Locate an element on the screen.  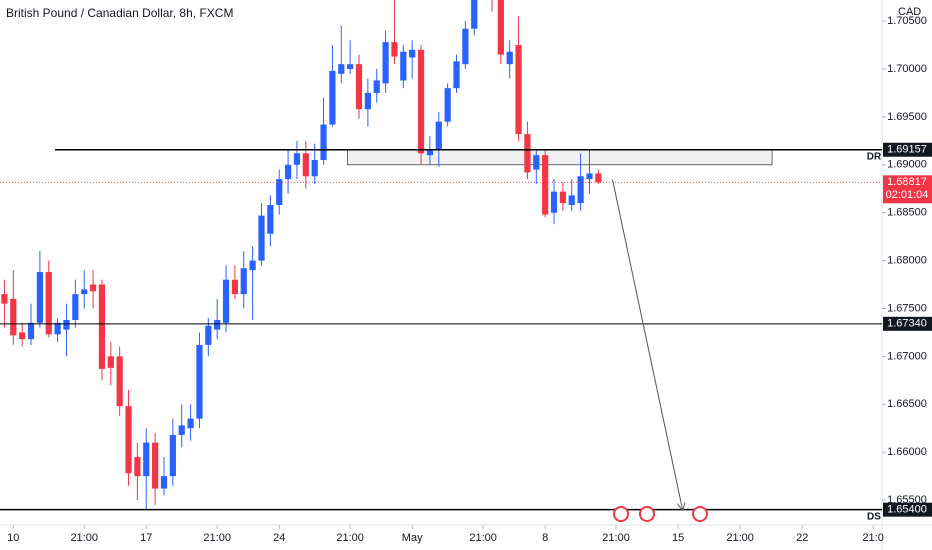
x-tick-label: 21:0 is located at coordinates (872, 538).